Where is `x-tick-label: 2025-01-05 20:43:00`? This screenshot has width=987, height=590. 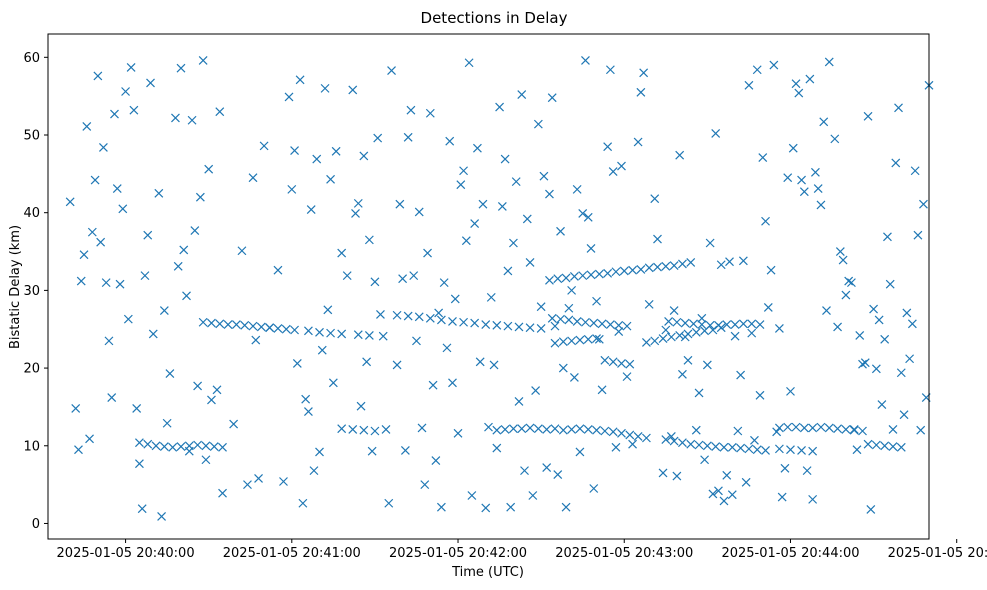
x-tick-label: 2025-01-05 20:43:00 is located at coordinates (624, 553).